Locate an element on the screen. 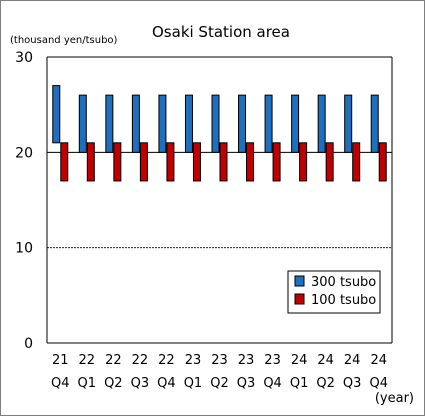  legend-label: 300 tsubo is located at coordinates (343, 282).